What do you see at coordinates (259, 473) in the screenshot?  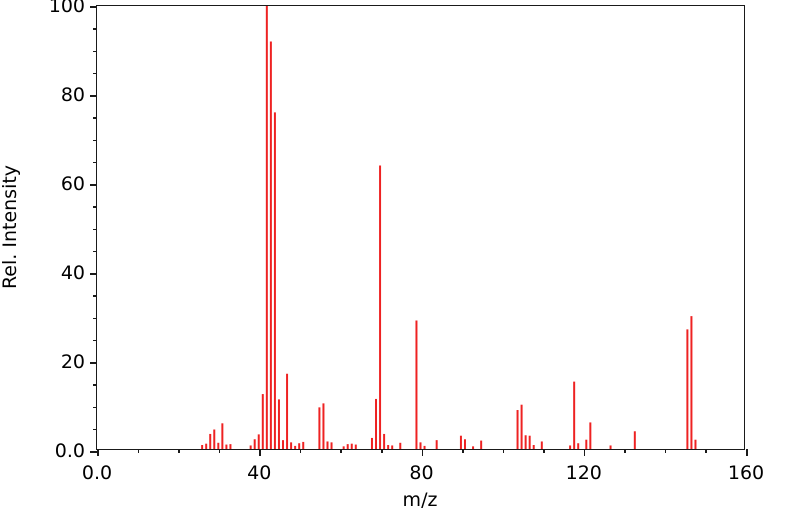 I see `x-tick-label: 40` at bounding box center [259, 473].